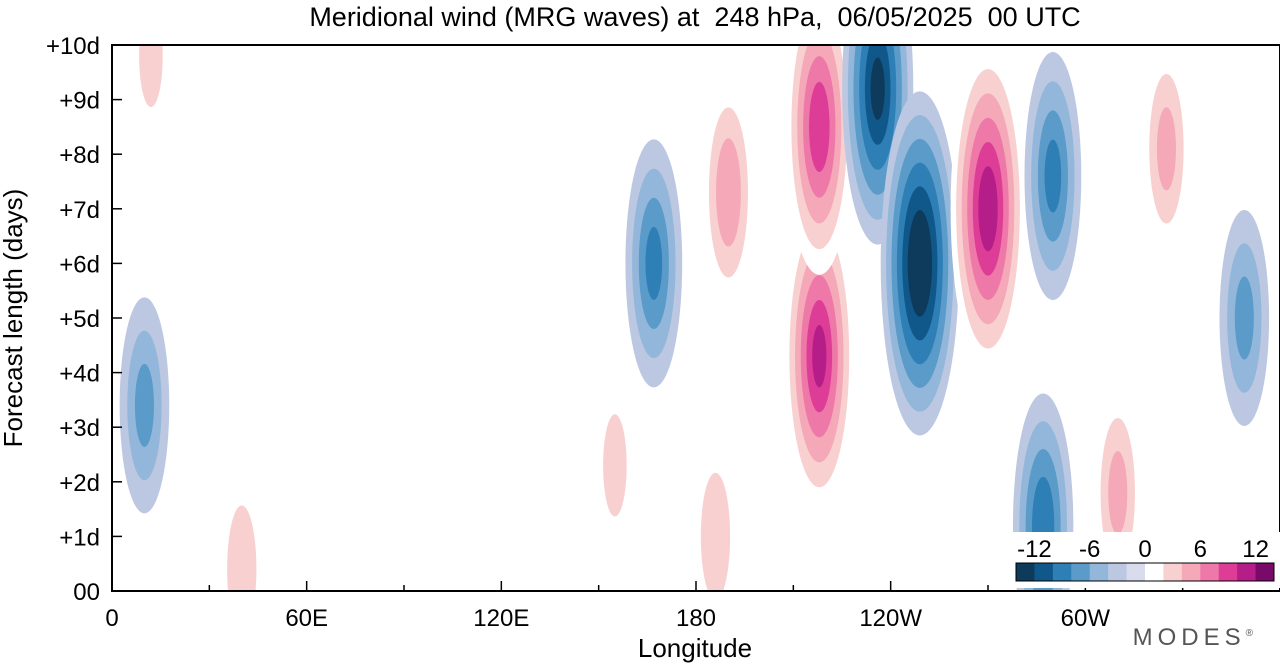 The height and width of the screenshot is (664, 1280). What do you see at coordinates (890, 618) in the screenshot?
I see `x-tick-label: 120W` at bounding box center [890, 618].